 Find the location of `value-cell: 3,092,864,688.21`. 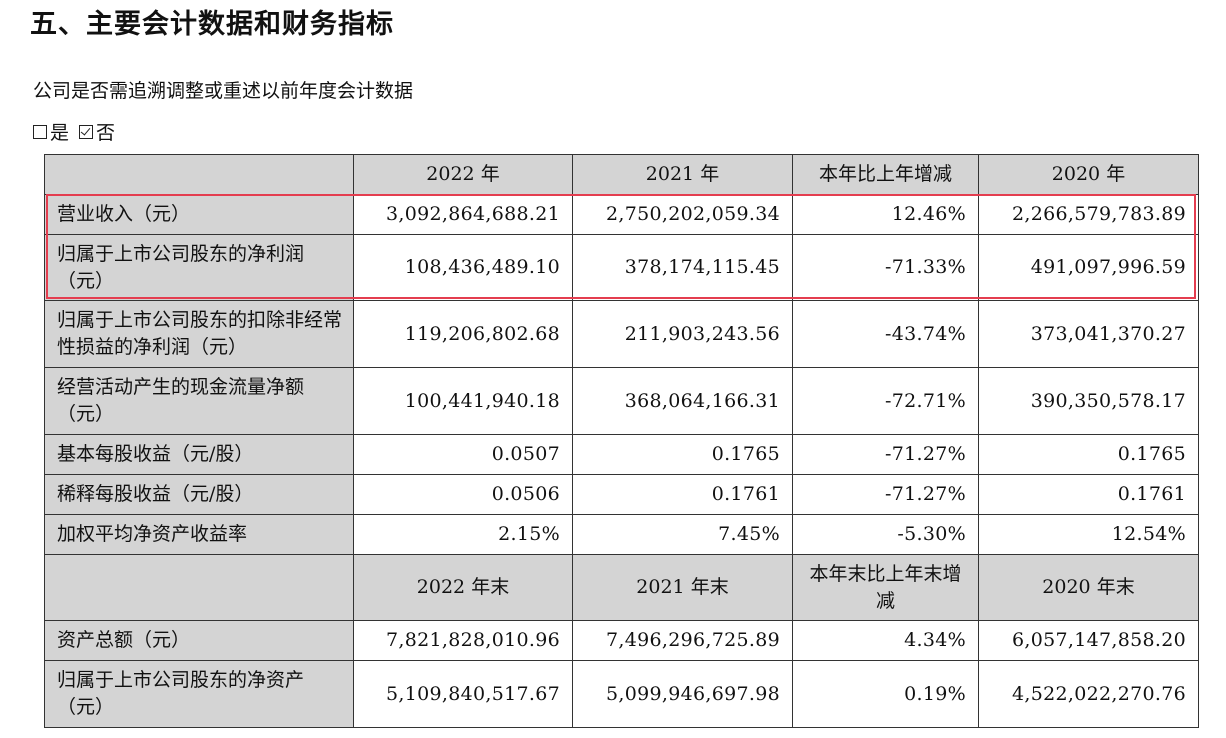

value-cell: 3,092,864,688.21 is located at coordinates (463, 214).